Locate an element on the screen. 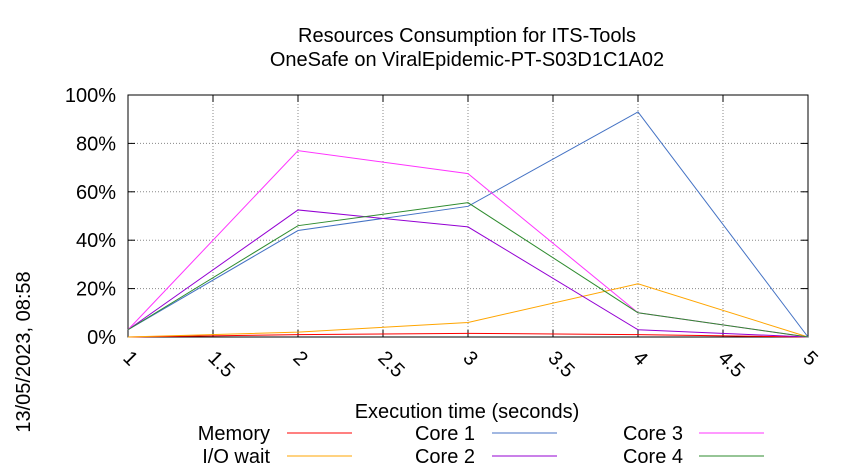 This screenshot has height=475, width=850. chart-subtitle: OneSafe on ViralEpidemic-PT-S03D1C1A02 is located at coordinates (467, 60).